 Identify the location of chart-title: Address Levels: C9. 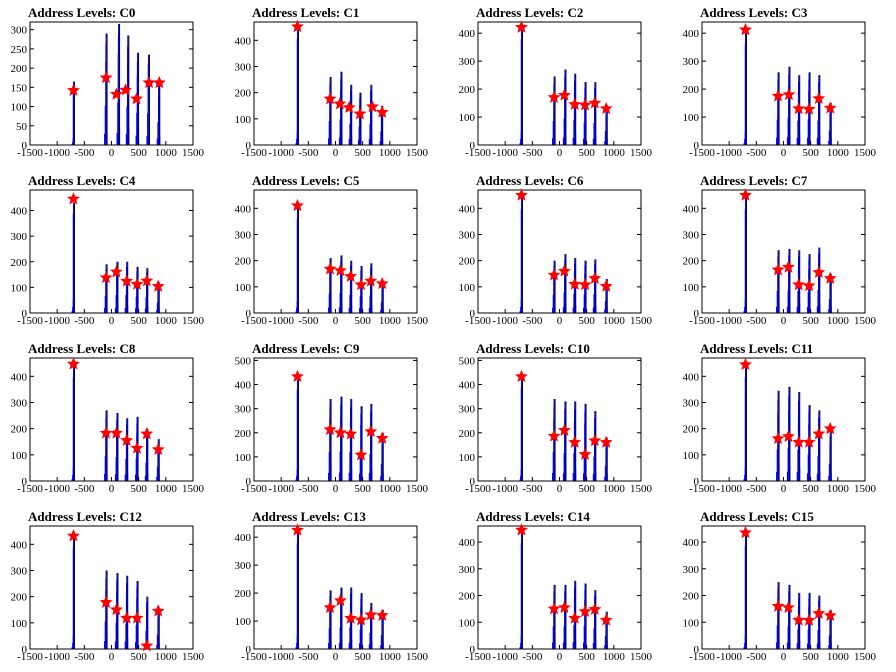
(306, 348).